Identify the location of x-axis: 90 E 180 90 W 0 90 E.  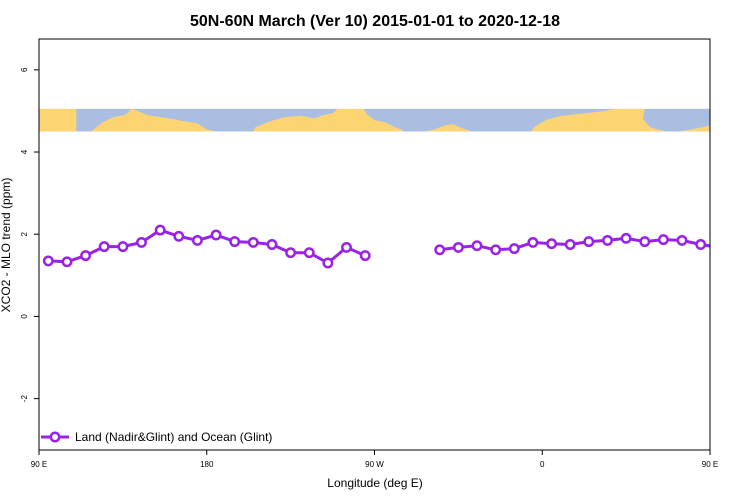
(374, 459).